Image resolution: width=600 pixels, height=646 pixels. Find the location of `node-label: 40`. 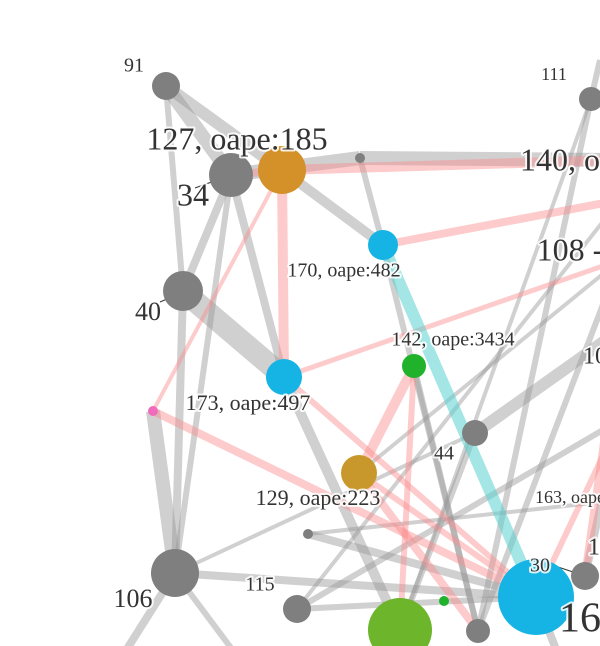

node-label: 40 is located at coordinates (148, 311).